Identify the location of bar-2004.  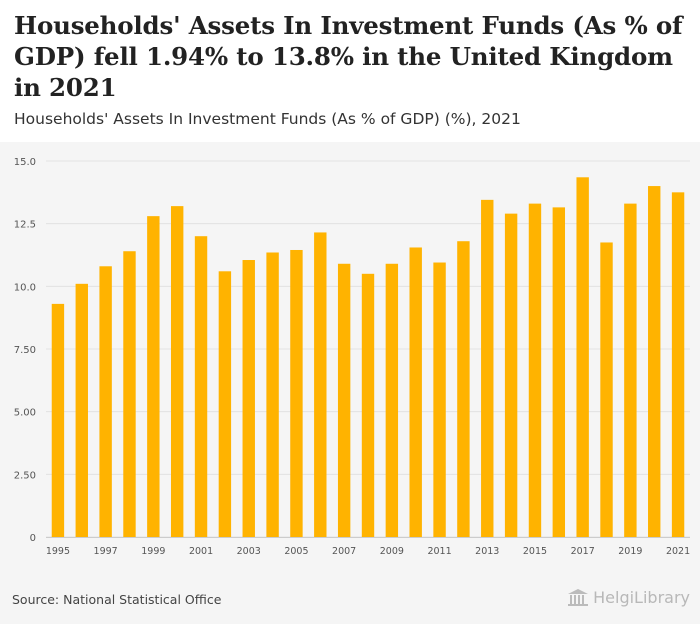
(272, 394).